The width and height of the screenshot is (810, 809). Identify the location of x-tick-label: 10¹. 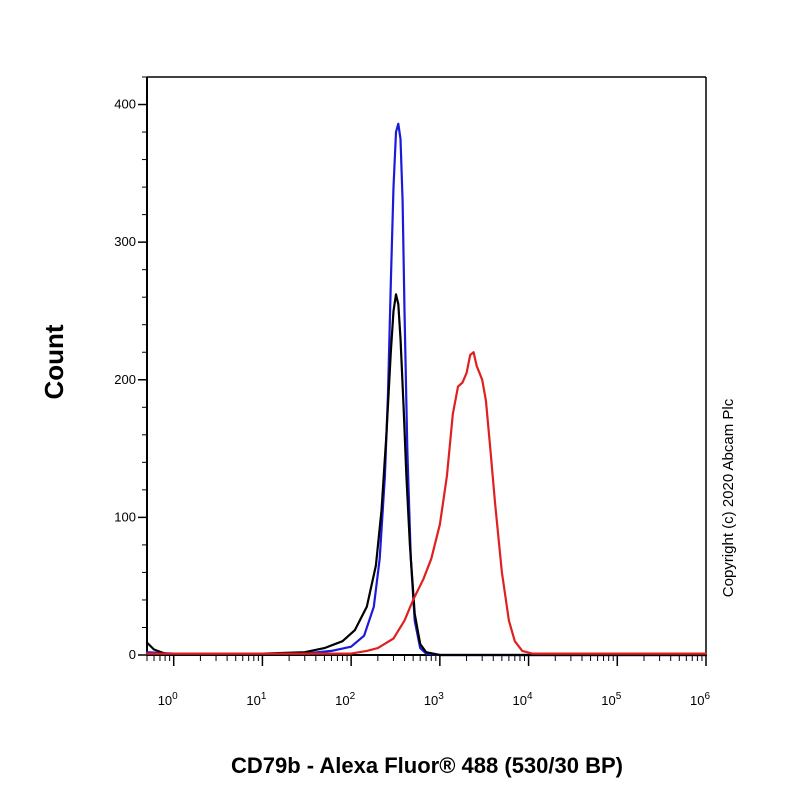
(256, 699).